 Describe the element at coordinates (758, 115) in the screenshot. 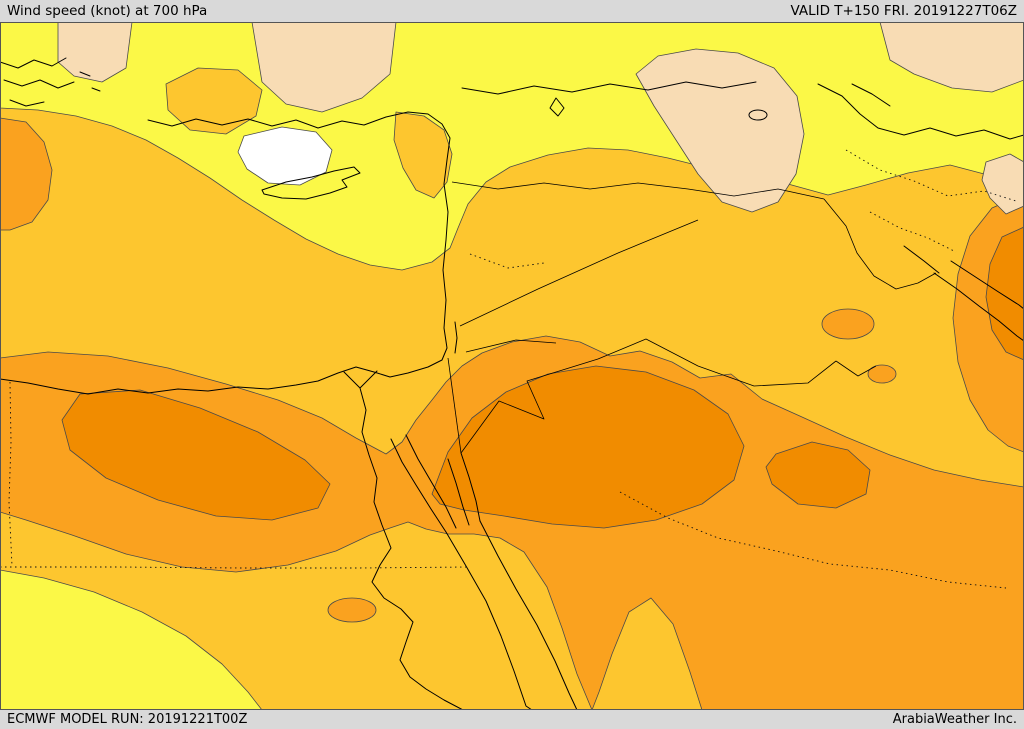

I see `lake-van` at that location.